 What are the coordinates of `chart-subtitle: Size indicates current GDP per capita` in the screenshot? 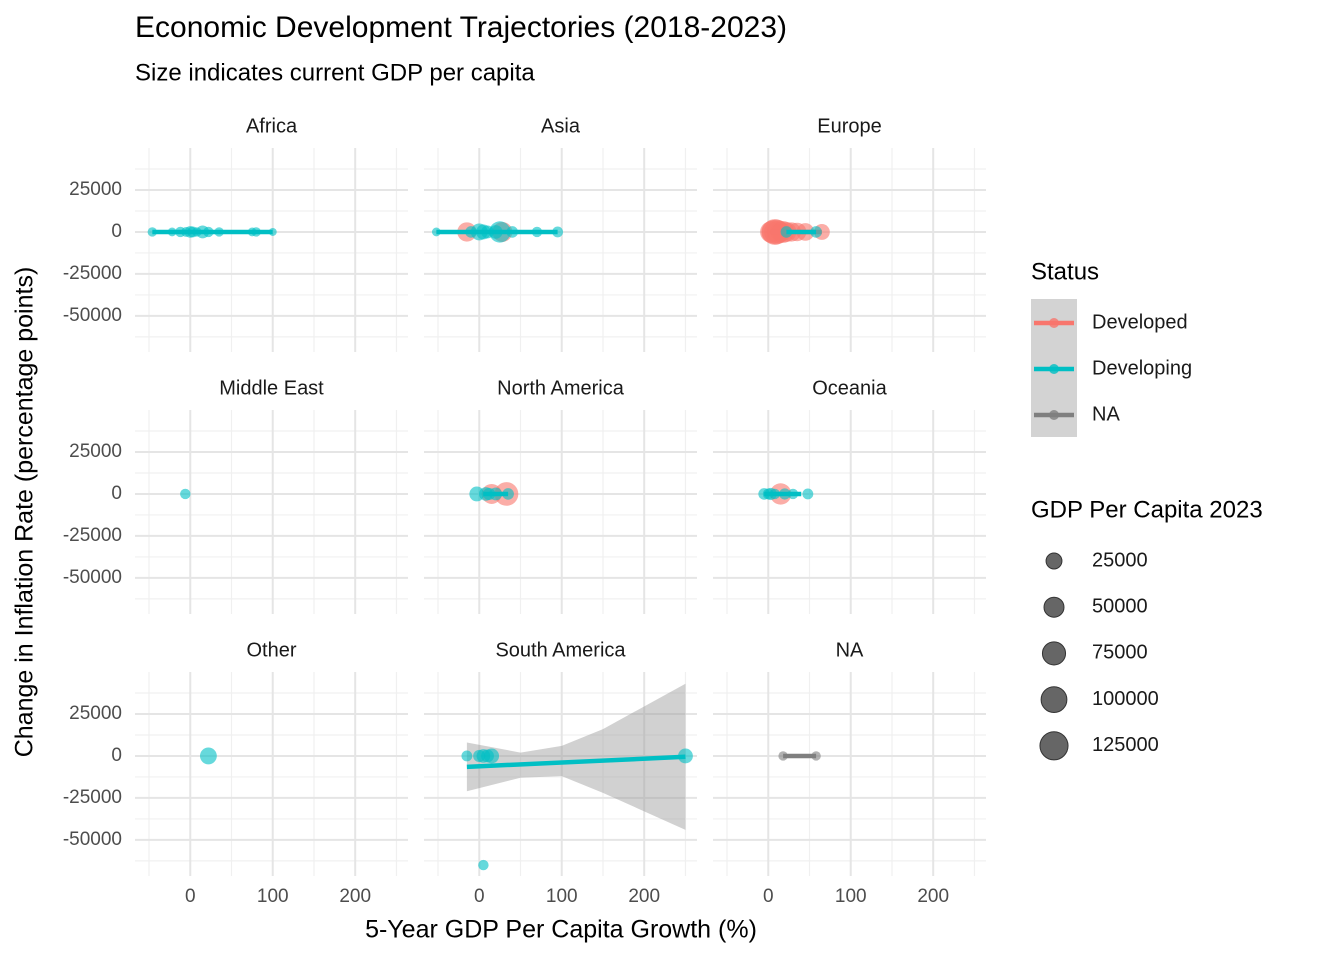 It's located at (335, 72).